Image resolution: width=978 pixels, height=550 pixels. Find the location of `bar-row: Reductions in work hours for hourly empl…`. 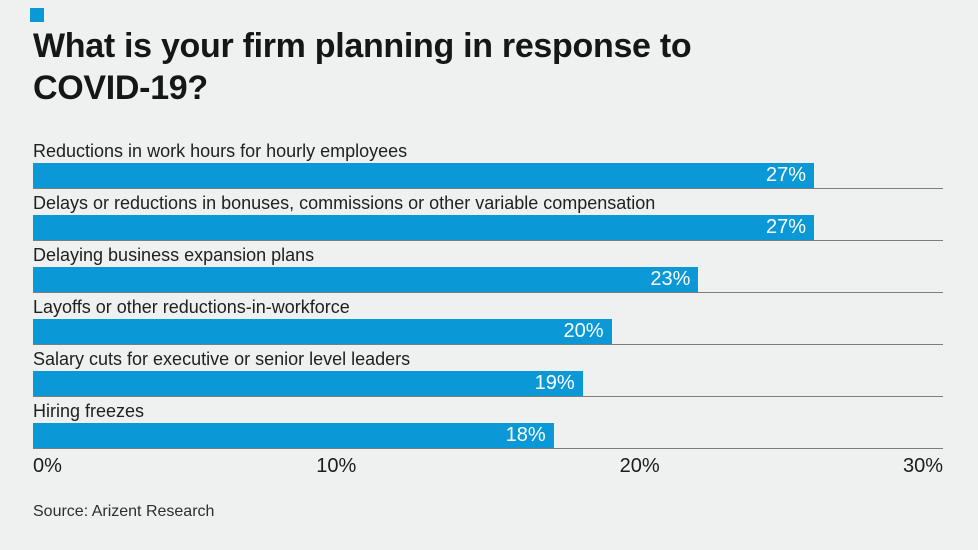

bar-row: Reductions in work hours for hourly empl… is located at coordinates (488, 166).